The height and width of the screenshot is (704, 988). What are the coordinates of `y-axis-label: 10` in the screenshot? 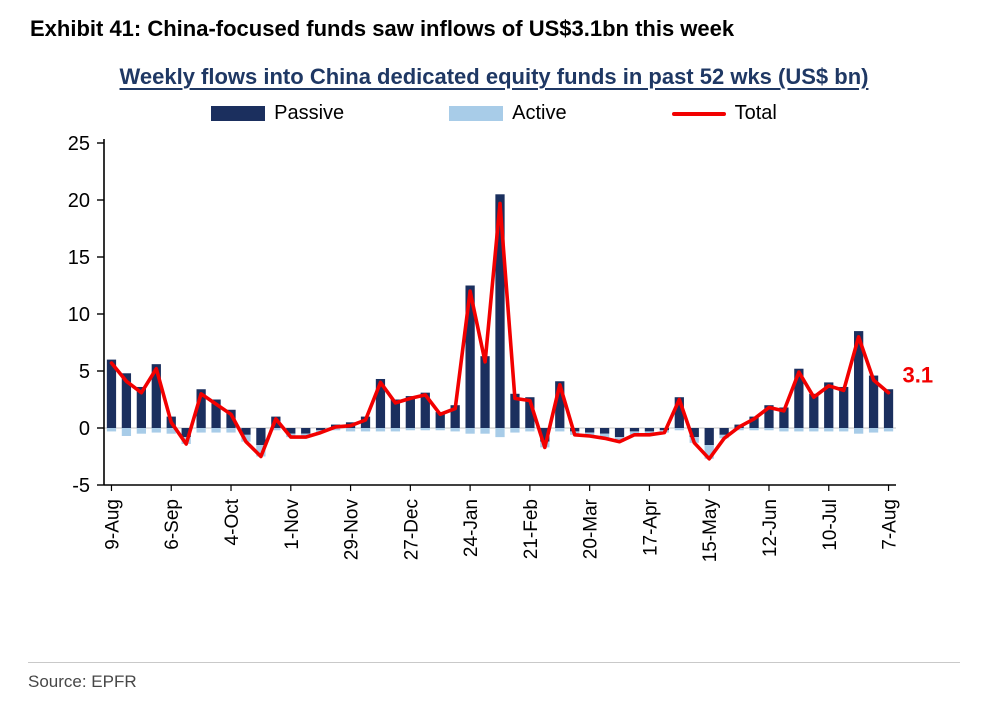 It's located at (79, 315).